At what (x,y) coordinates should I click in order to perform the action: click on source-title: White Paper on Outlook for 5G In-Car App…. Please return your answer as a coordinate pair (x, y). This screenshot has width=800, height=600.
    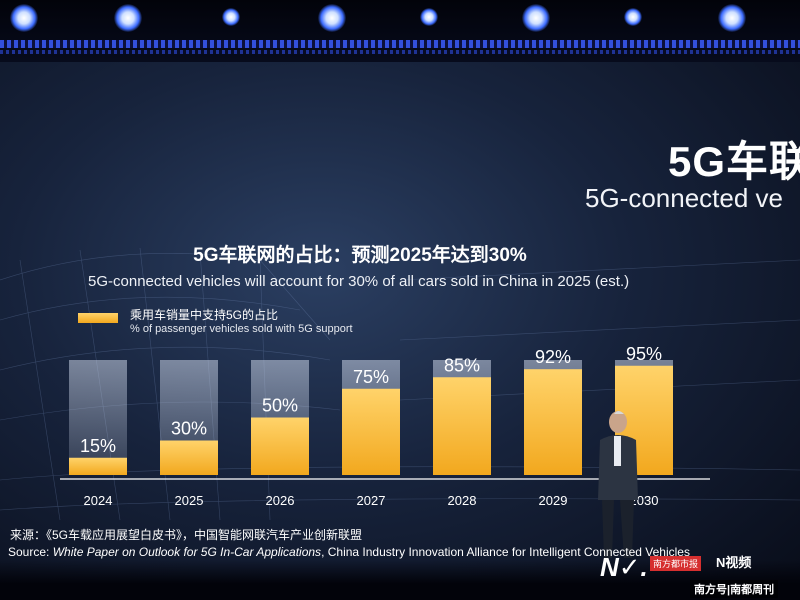
    Looking at the image, I should click on (187, 552).